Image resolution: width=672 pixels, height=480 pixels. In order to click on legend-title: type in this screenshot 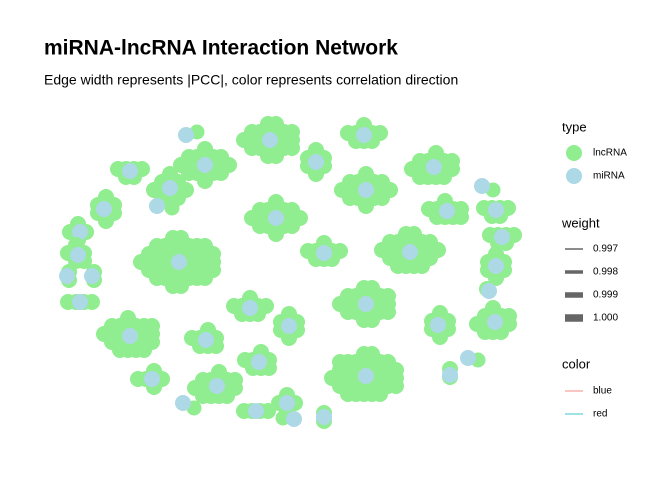, I will do `click(574, 126)`.